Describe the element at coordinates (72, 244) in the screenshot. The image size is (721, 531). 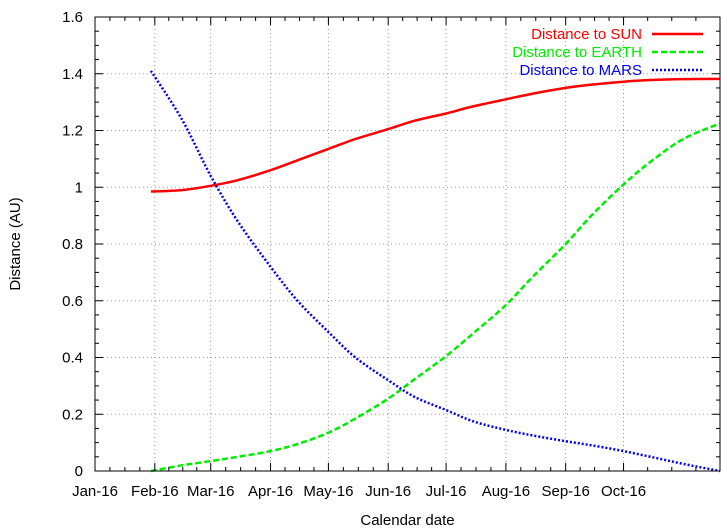
I see `y-tick-label: 0.8` at that location.